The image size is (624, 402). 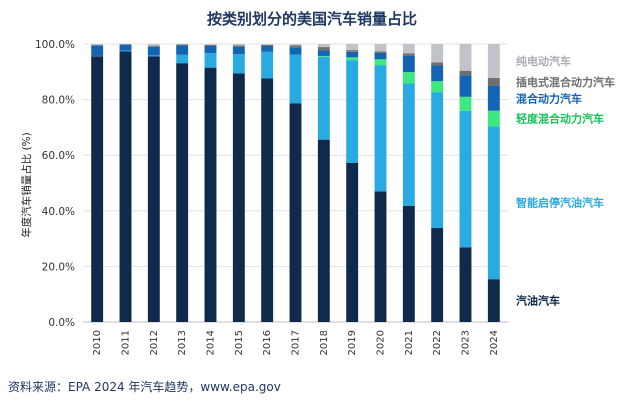 I want to click on y-tick-label: 0.0%, so click(x=61, y=323).